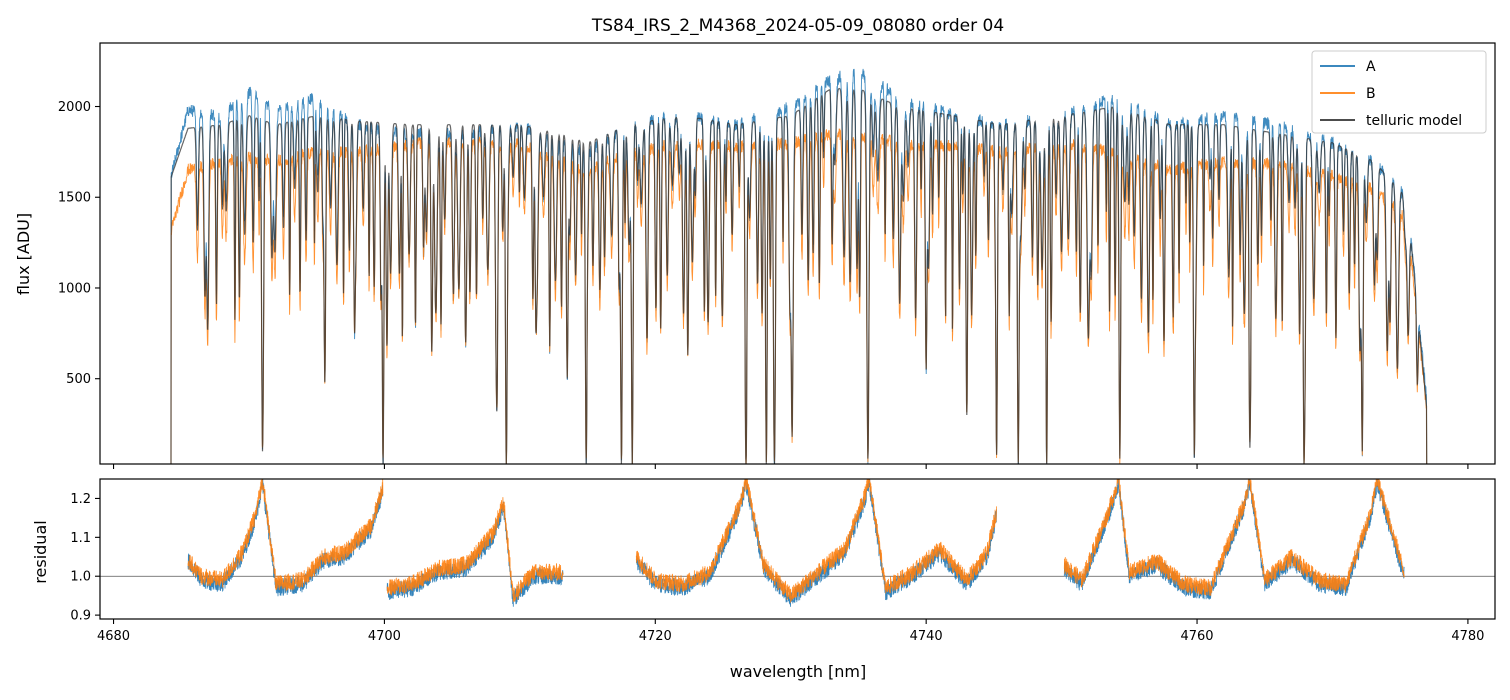 The height and width of the screenshot is (700, 1510). What do you see at coordinates (1371, 94) in the screenshot?
I see `legend-label-b: B` at bounding box center [1371, 94].